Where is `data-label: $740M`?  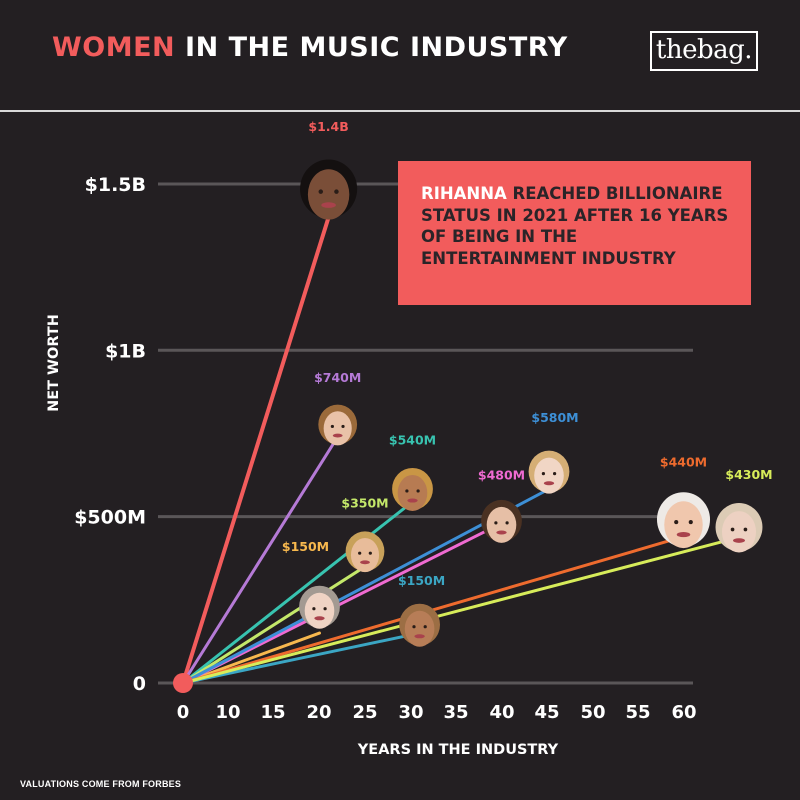 data-label: $740M is located at coordinates (337, 377).